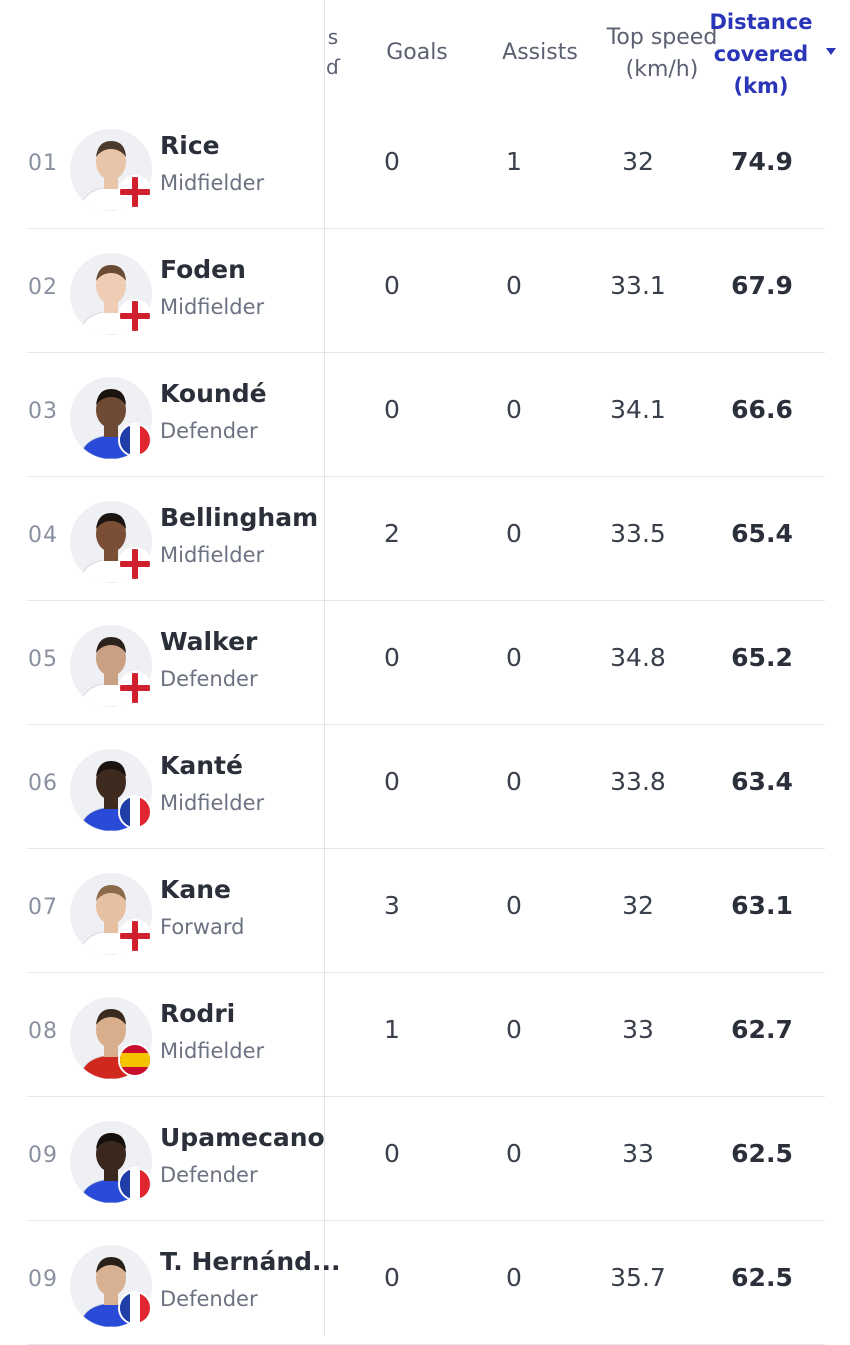 The height and width of the screenshot is (1345, 850). I want to click on table-row: 09 Upamecano Defender 0 0 33 62.5, so click(425, 1159).